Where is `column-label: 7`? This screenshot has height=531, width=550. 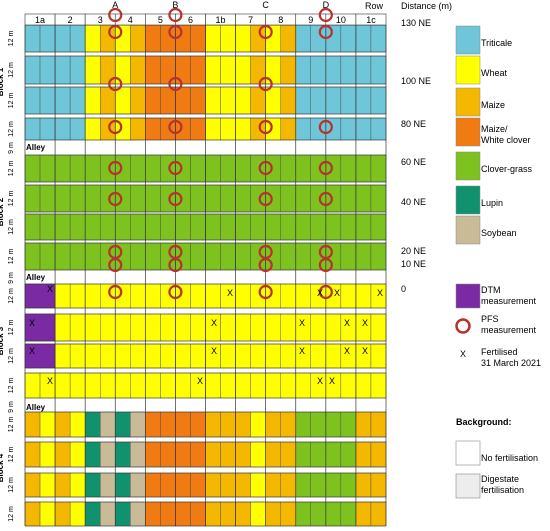
column-label: 7 is located at coordinates (250, 20).